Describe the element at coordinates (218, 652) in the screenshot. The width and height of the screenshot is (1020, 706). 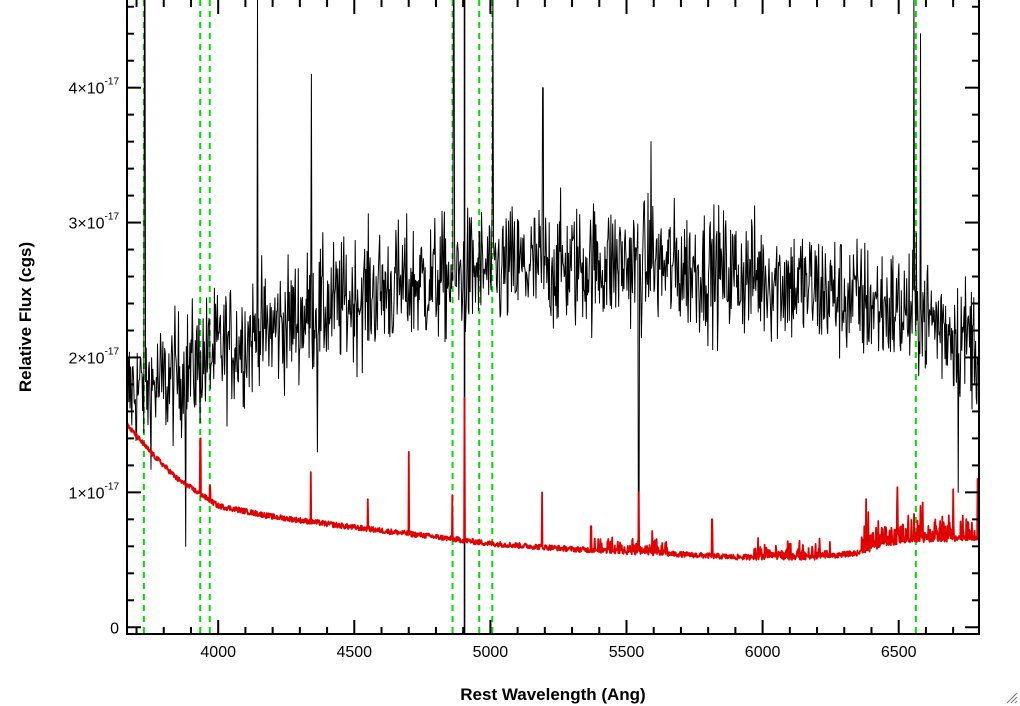
I see `x-tick-label: 4000` at that location.